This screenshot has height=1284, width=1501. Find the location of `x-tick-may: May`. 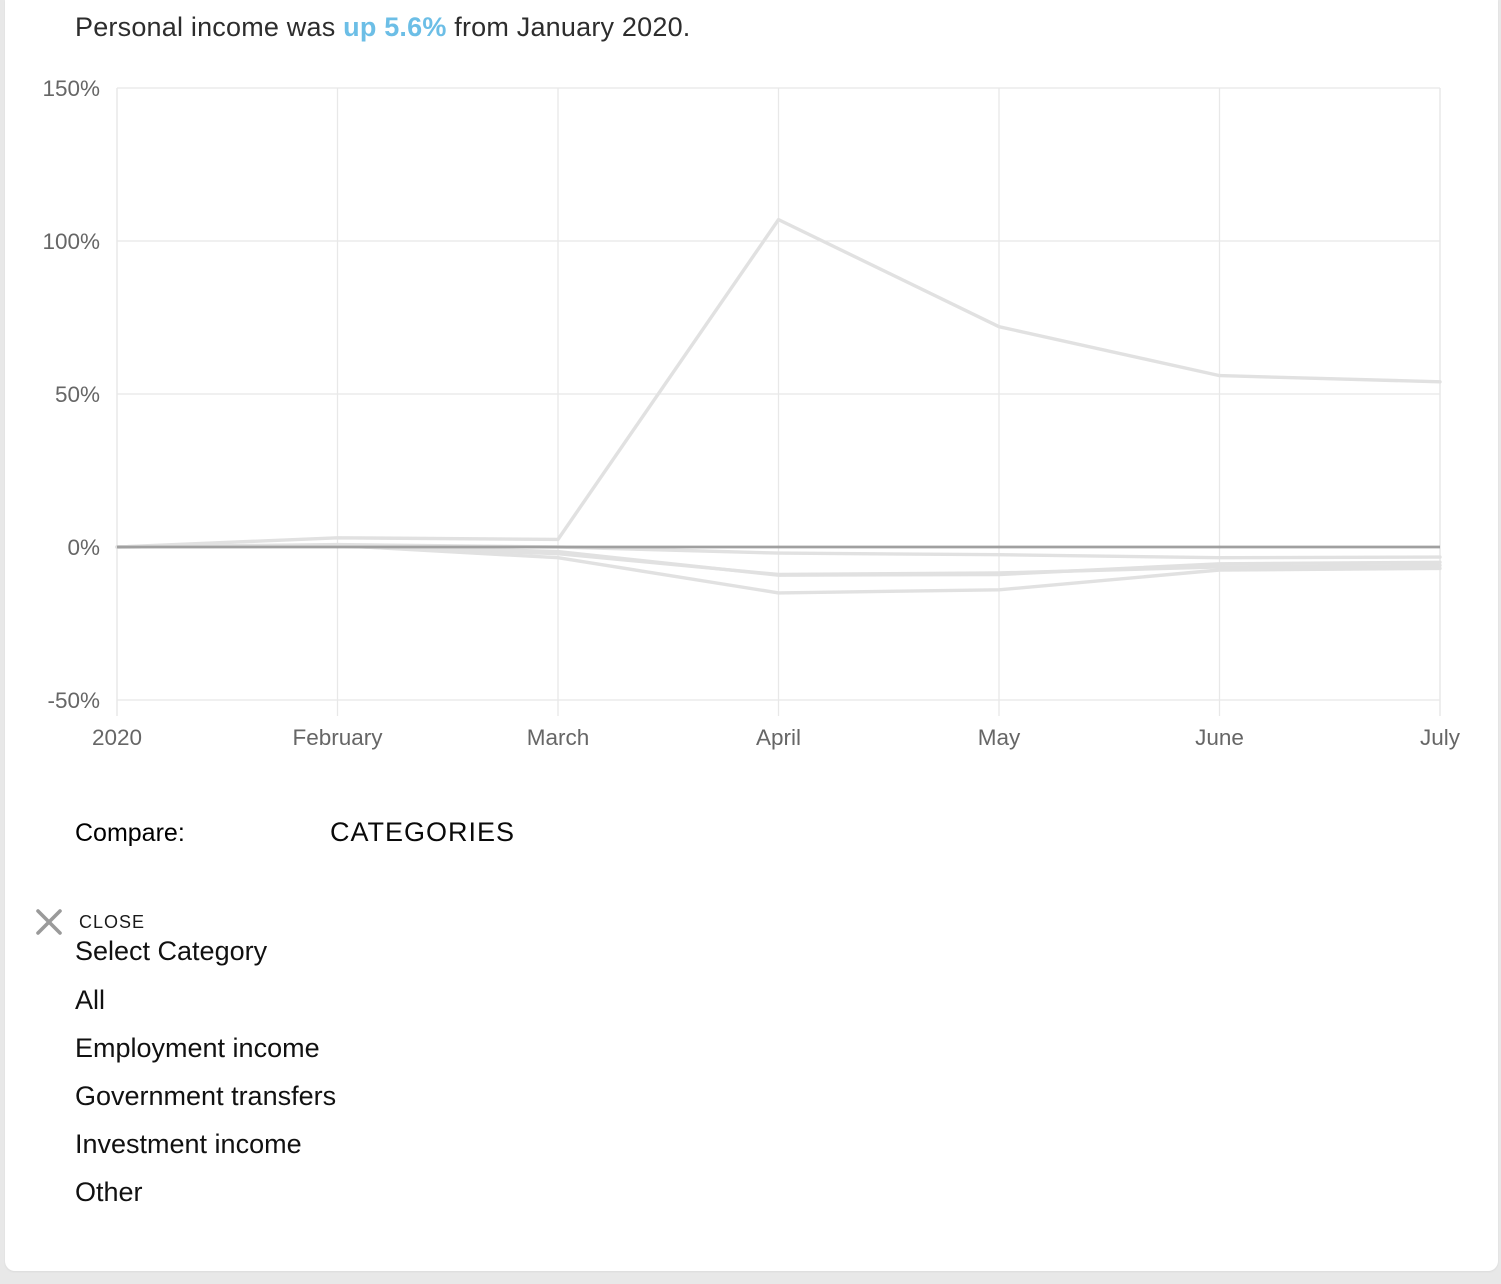

x-tick-may: May is located at coordinates (999, 737).